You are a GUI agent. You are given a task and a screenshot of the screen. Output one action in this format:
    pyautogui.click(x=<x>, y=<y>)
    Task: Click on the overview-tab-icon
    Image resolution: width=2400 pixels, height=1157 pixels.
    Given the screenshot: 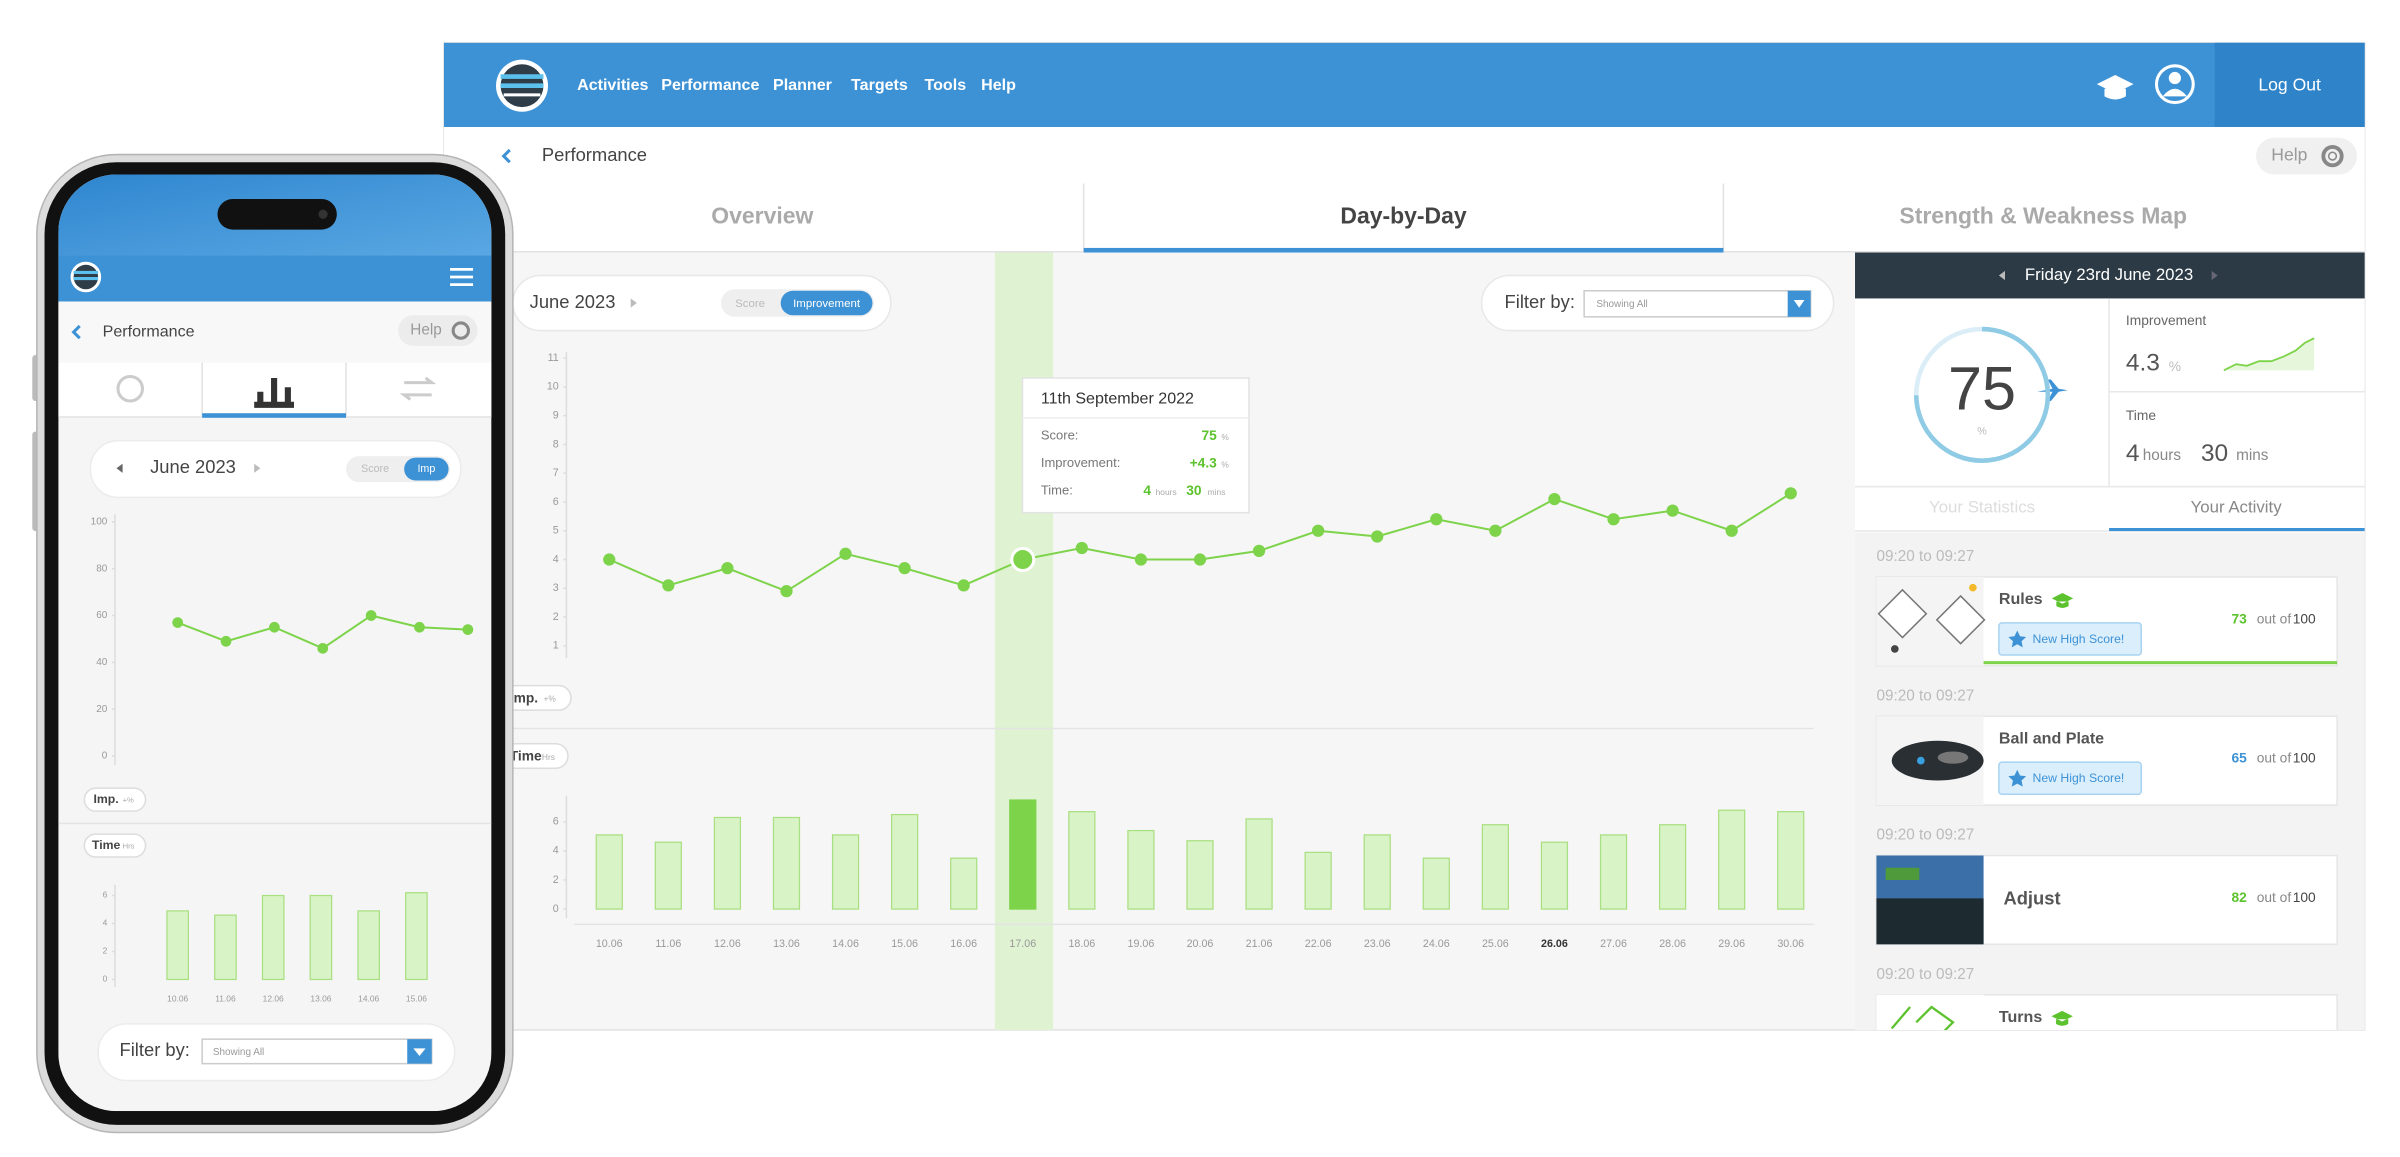 What is the action you would take?
    pyautogui.click(x=130, y=388)
    